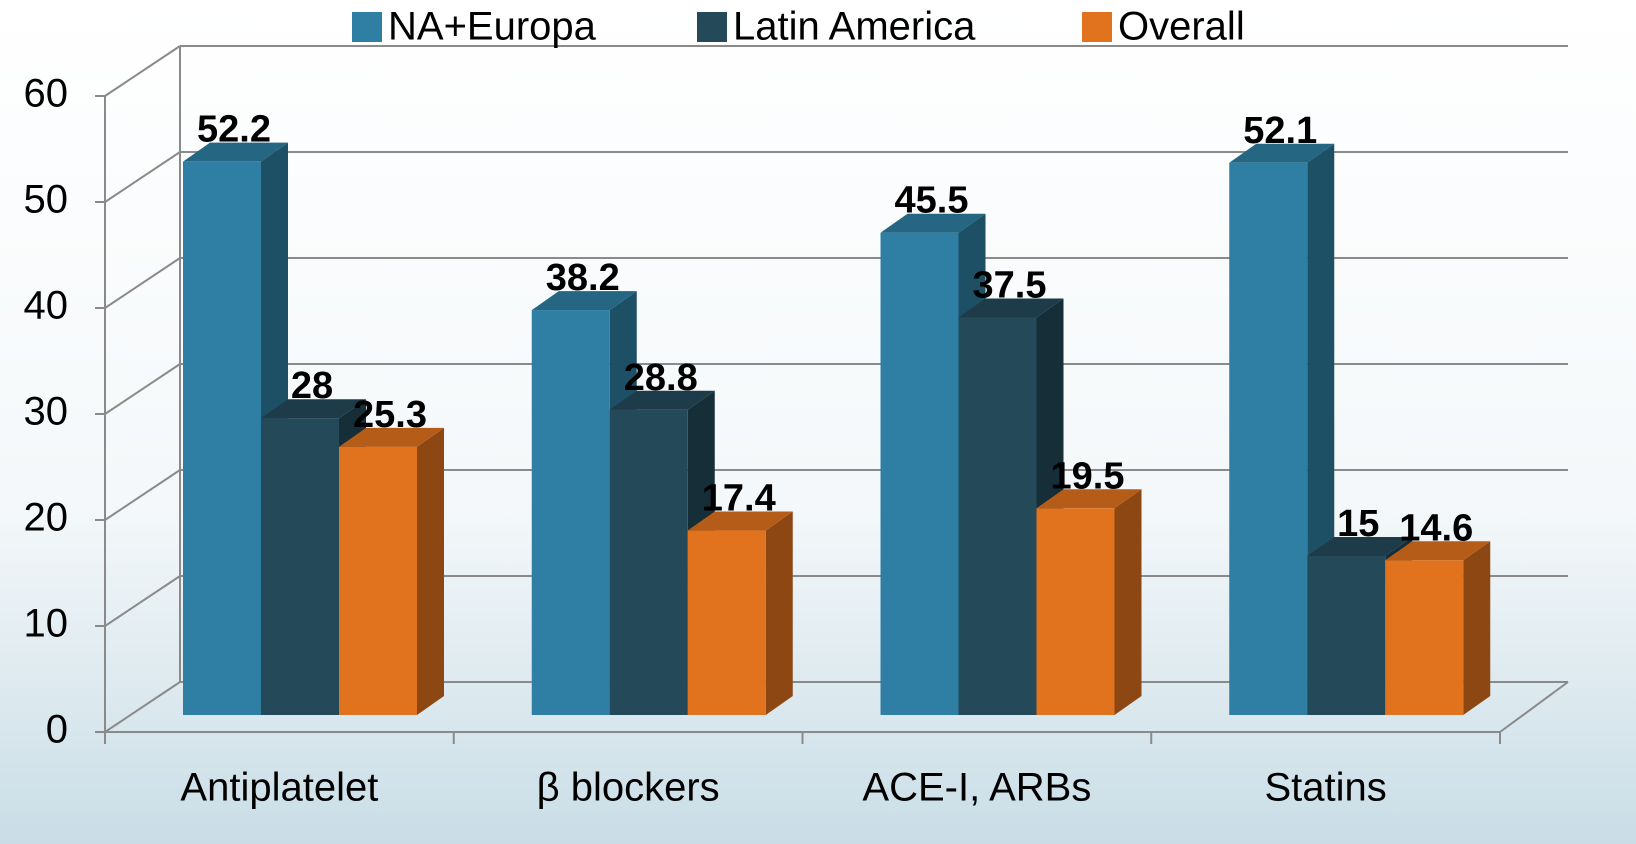 This screenshot has width=1636, height=844. I want to click on data-label: 52.2, so click(234, 130).